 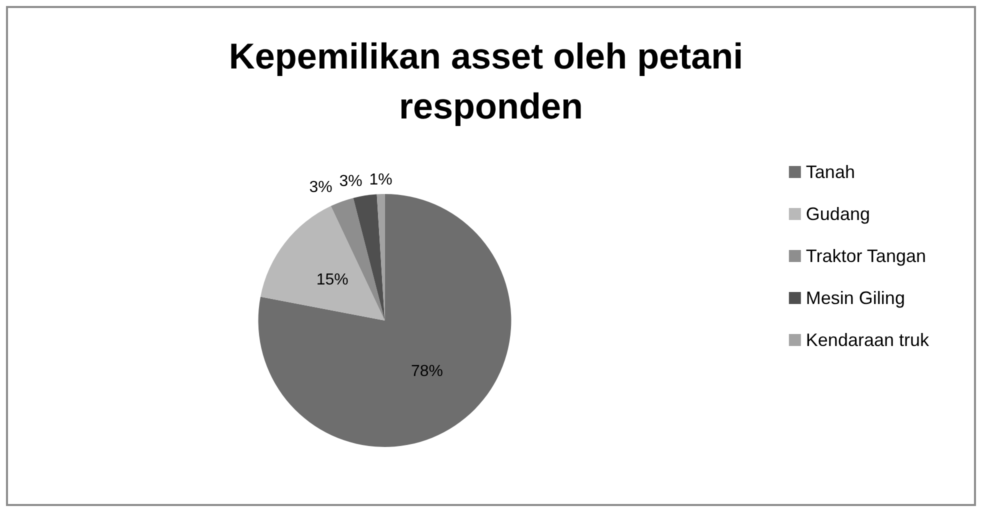 I want to click on data-label: 78%, so click(x=426, y=371).